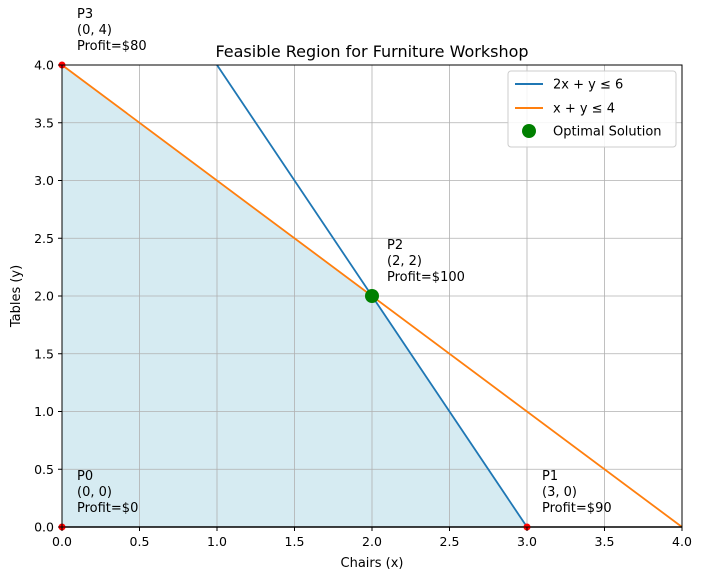 The width and height of the screenshot is (702, 580). What do you see at coordinates (682, 541) in the screenshot?
I see `x-tick-label: 4.0` at bounding box center [682, 541].